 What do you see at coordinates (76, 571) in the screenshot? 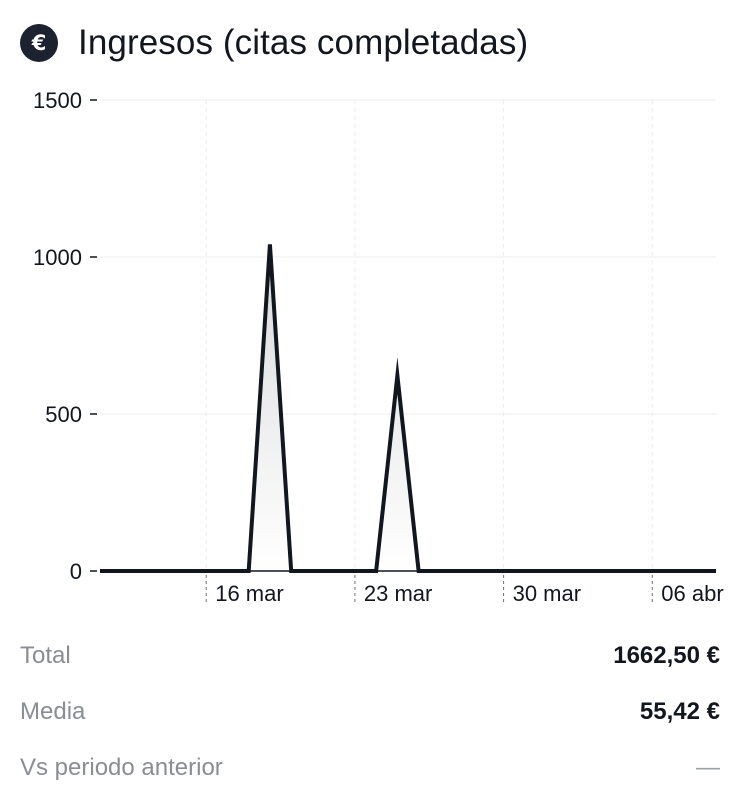
I see `y-tick-label-0: 0` at bounding box center [76, 571].